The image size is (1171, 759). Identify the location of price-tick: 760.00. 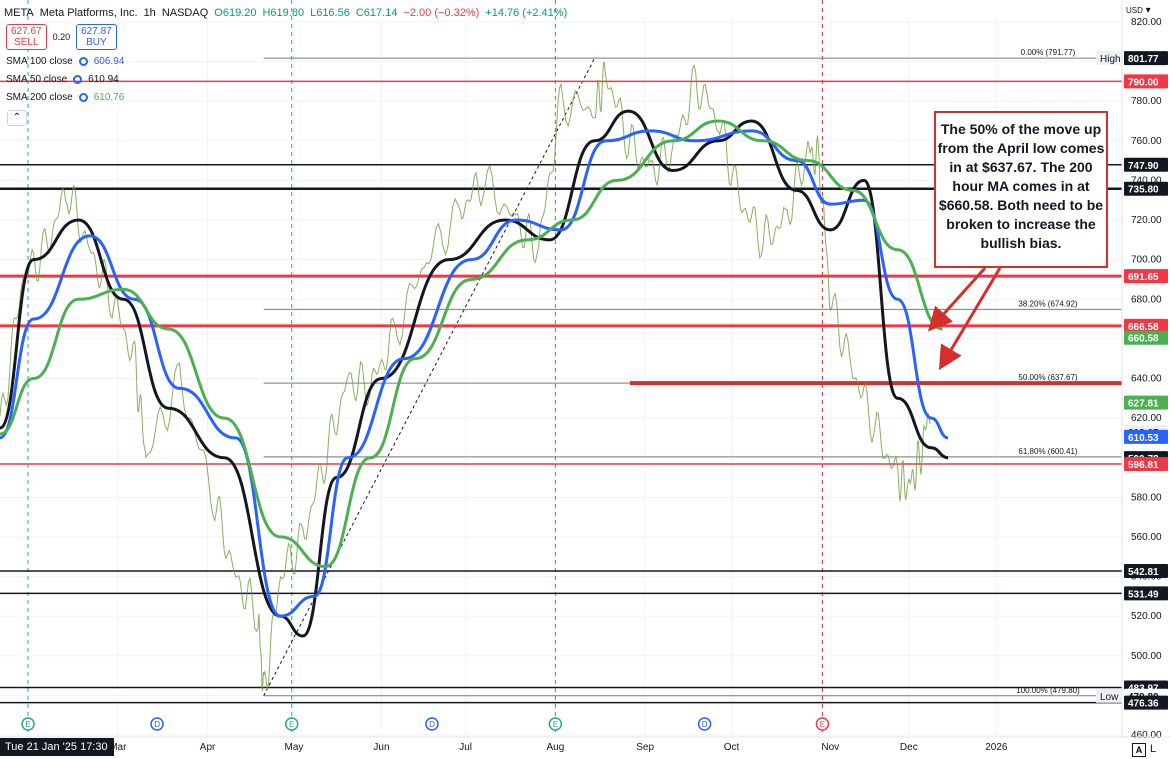
(1146, 141).